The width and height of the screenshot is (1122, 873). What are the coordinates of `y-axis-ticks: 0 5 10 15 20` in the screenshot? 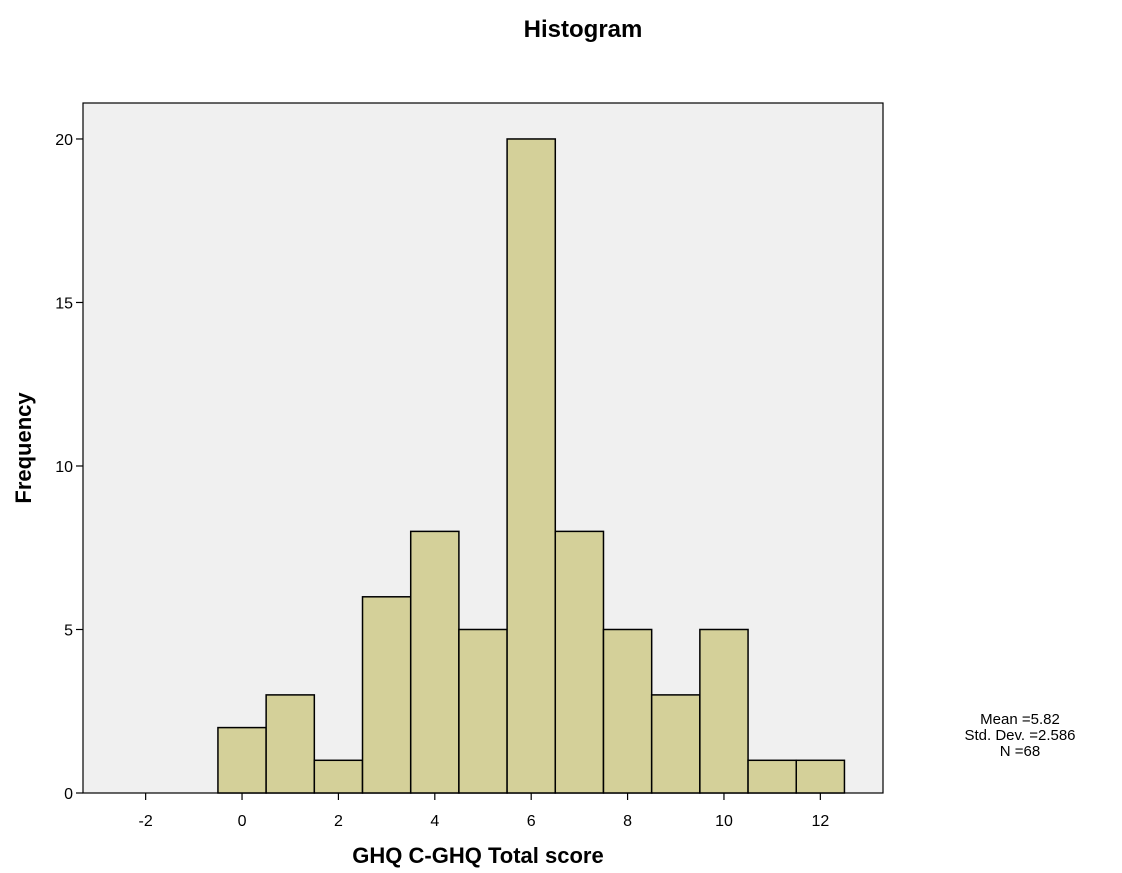 It's located at (69, 467).